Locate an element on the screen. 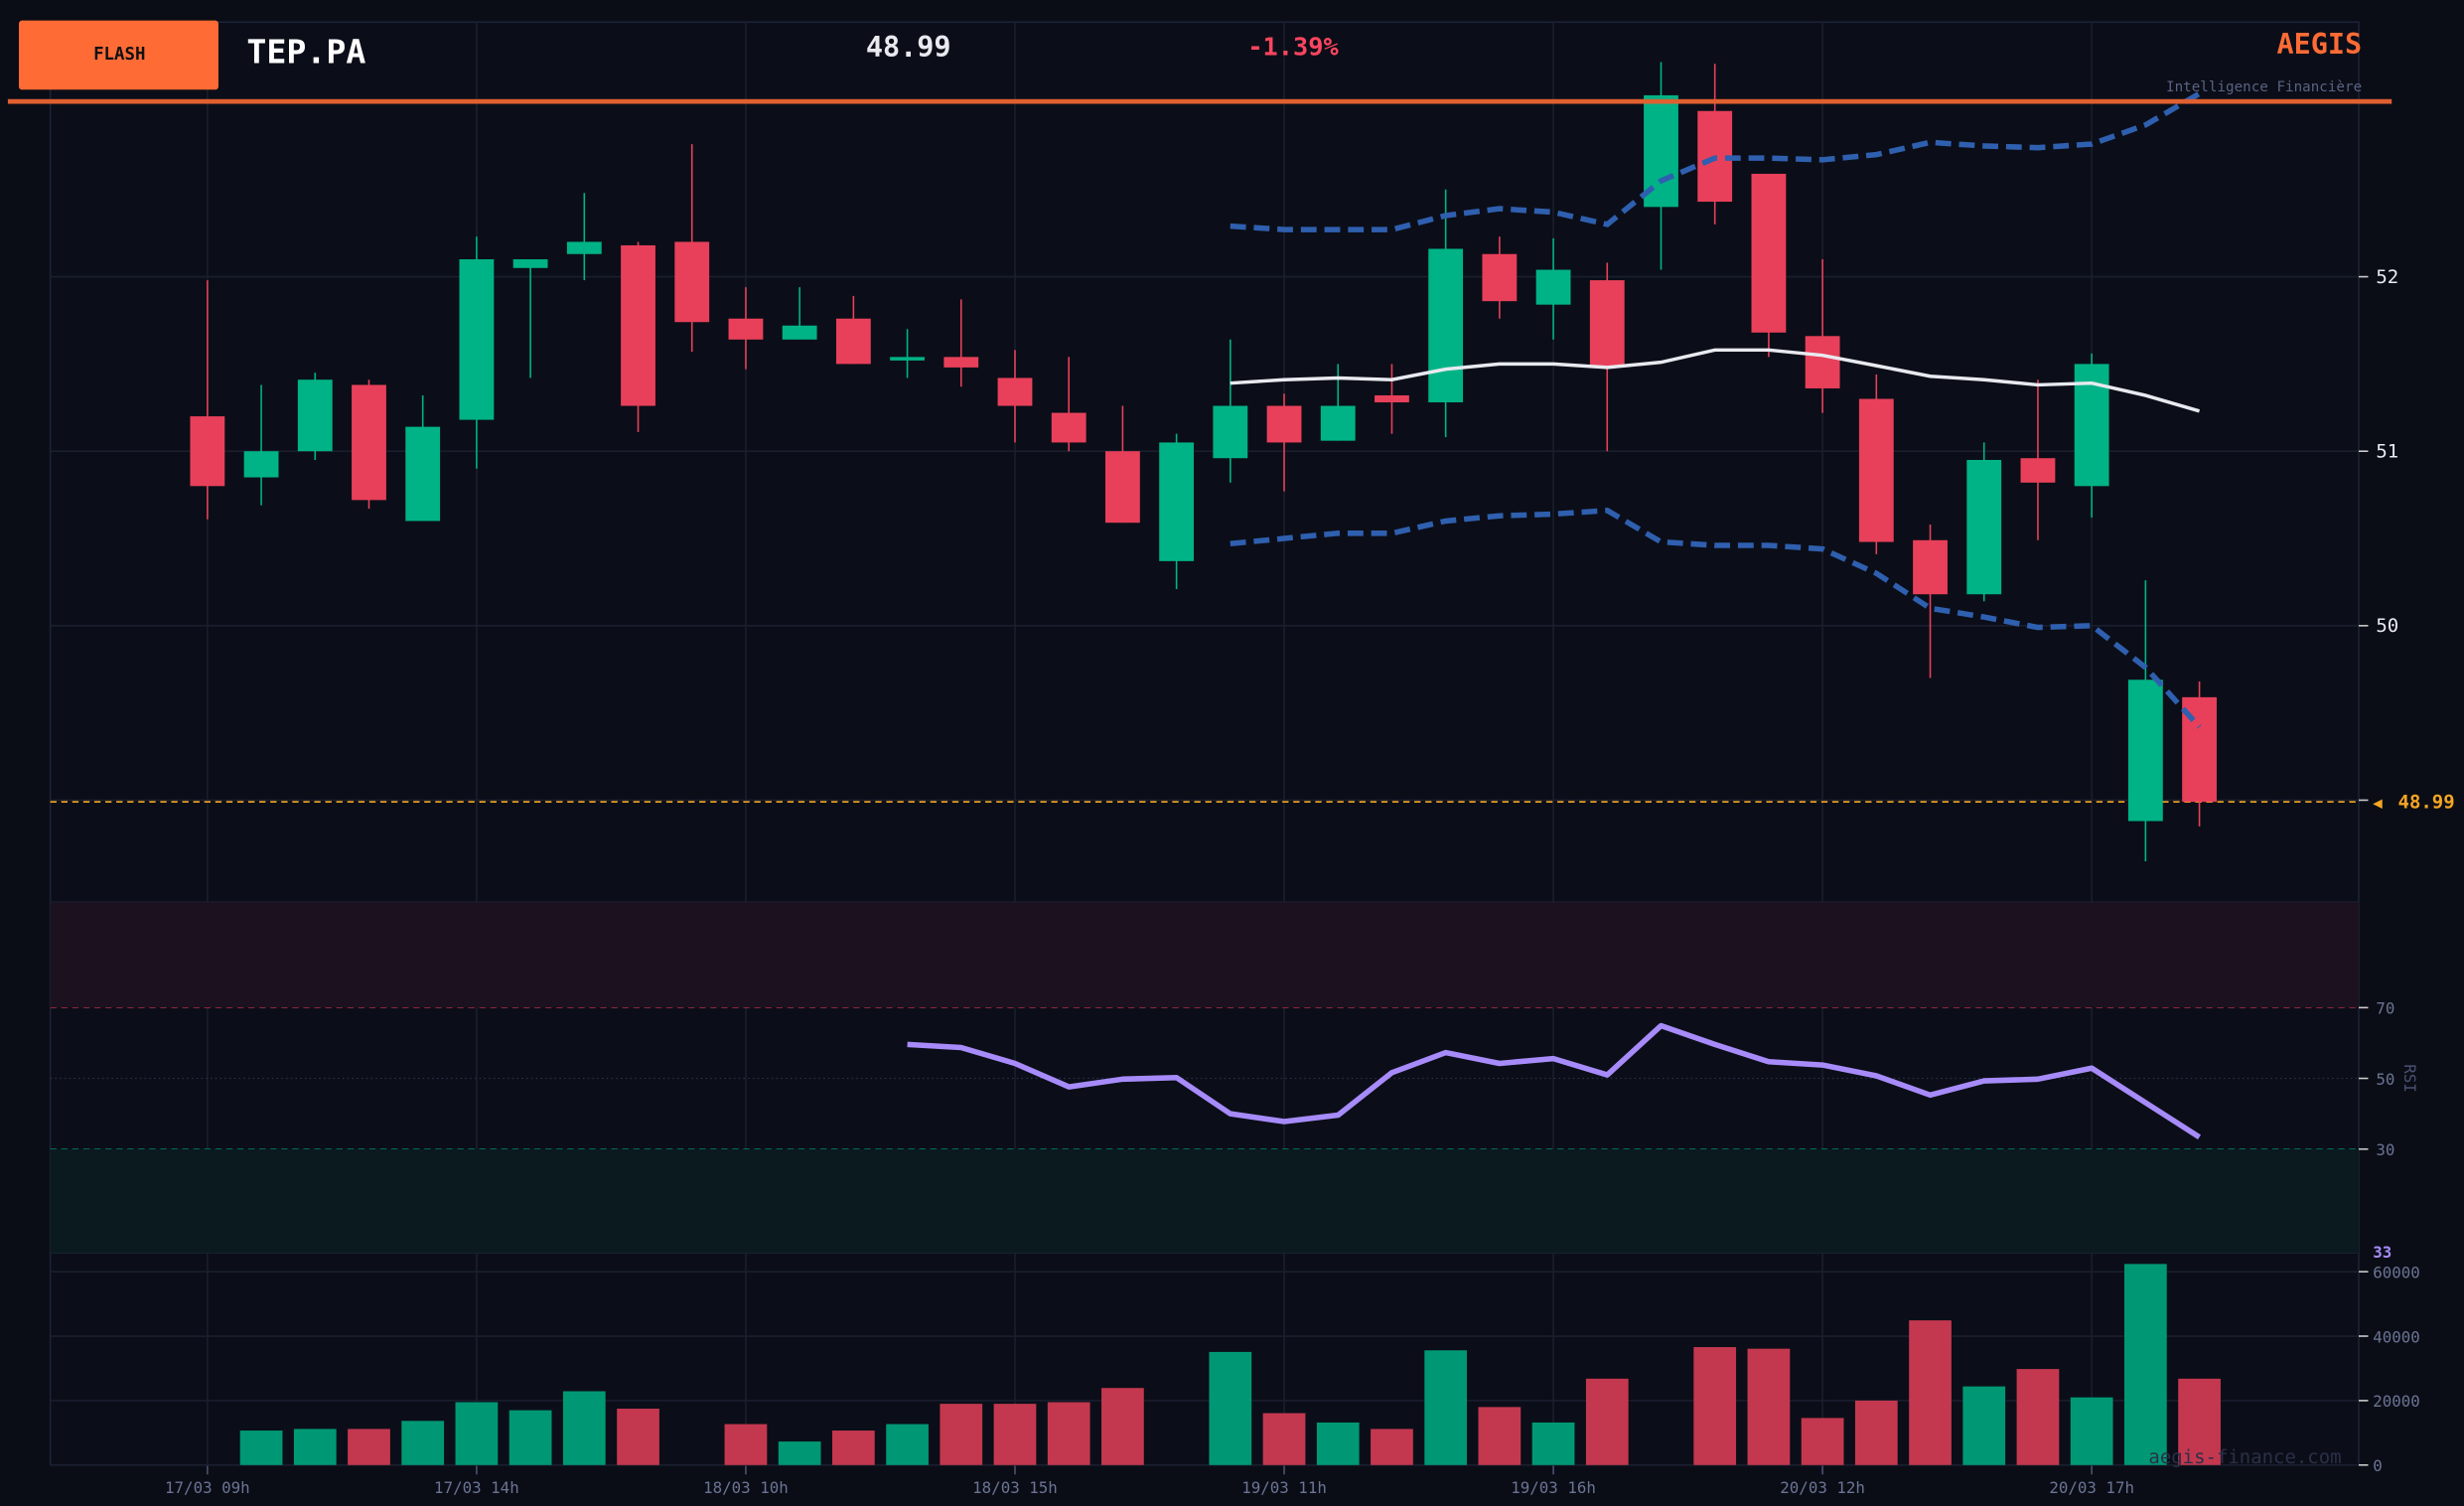 The width and height of the screenshot is (2464, 1506). x-tick-label: 20/03 12h is located at coordinates (1822, 1487).